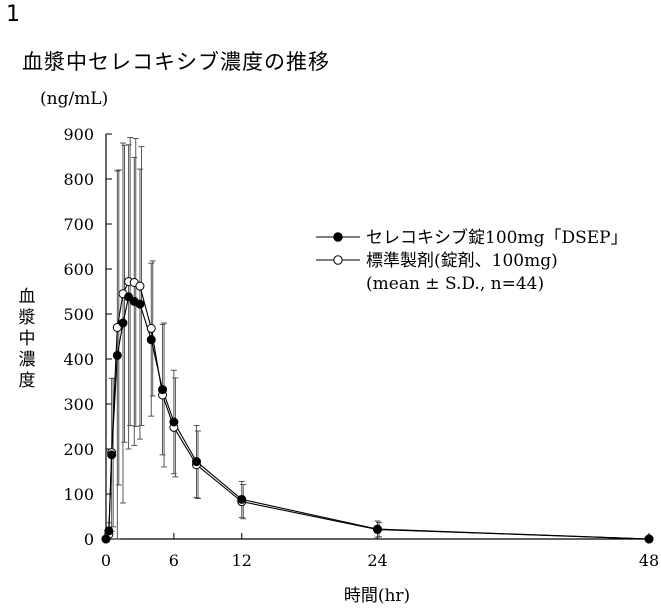  I want to click on y-axis-label-char: 漿, so click(27, 318).